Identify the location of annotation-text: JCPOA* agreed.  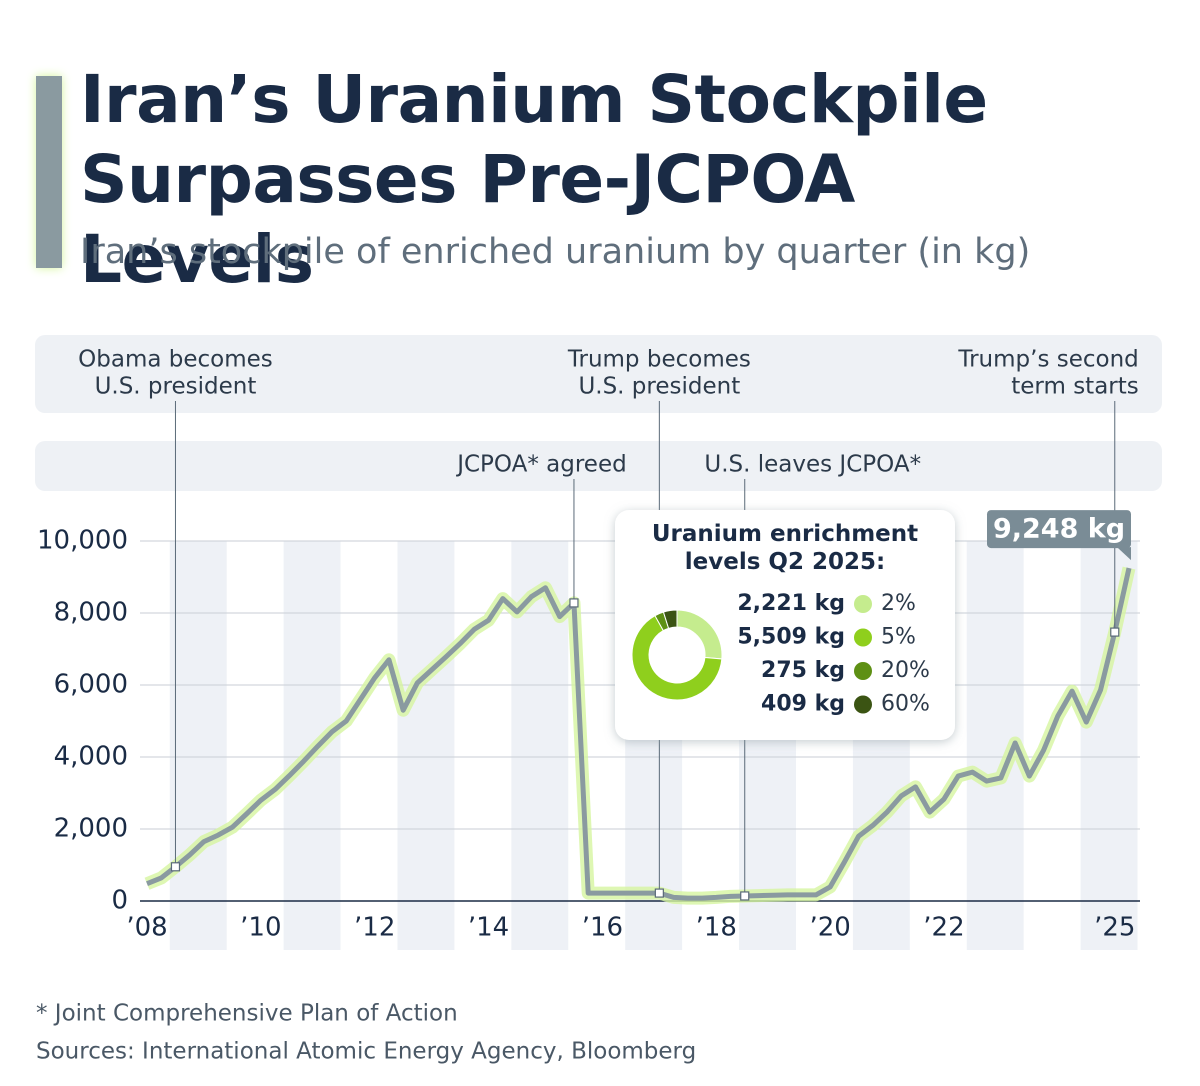
(541, 465).